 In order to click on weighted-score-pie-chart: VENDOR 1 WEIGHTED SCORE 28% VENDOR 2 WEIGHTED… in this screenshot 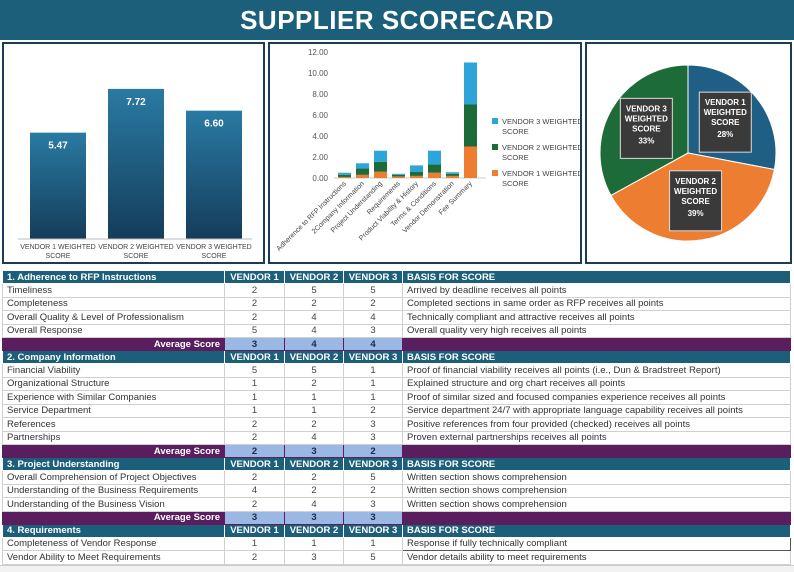, I will do `click(688, 153)`.